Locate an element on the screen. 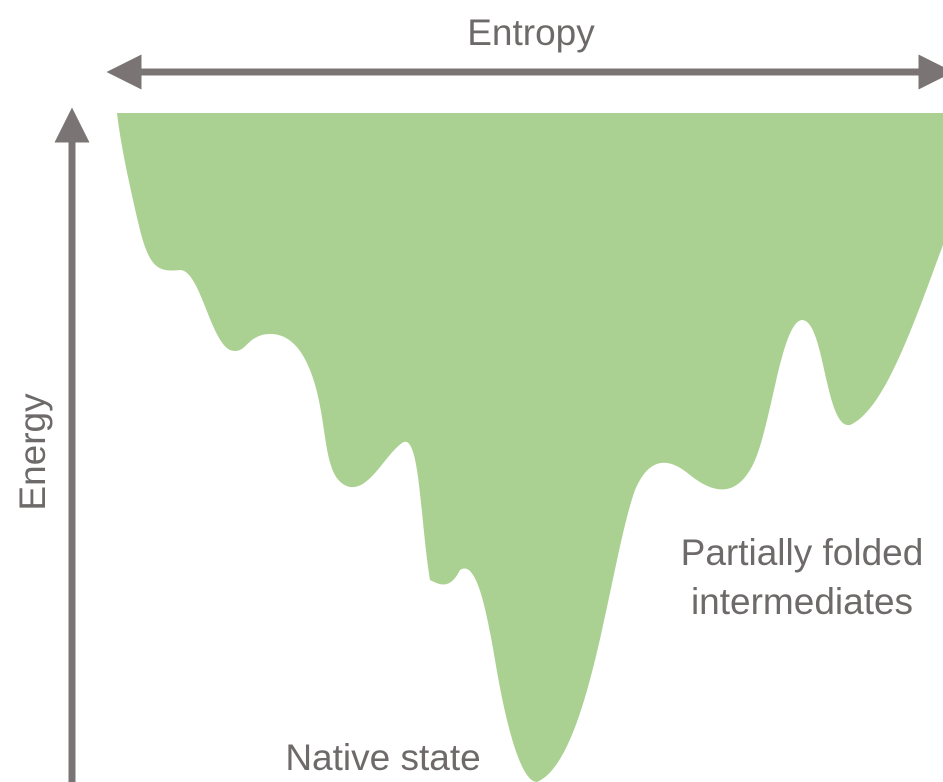 The width and height of the screenshot is (943, 782). x-axis-label: Entropy is located at coordinates (531, 32).